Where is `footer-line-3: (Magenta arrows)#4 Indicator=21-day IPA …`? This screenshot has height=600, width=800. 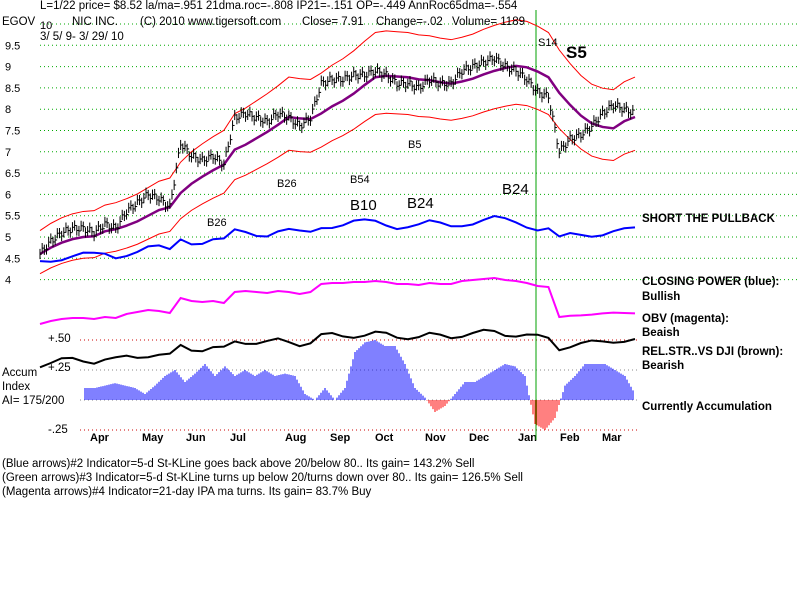 footer-line-3: (Magenta arrows)#4 Indicator=21-day IPA … is located at coordinates (187, 492).